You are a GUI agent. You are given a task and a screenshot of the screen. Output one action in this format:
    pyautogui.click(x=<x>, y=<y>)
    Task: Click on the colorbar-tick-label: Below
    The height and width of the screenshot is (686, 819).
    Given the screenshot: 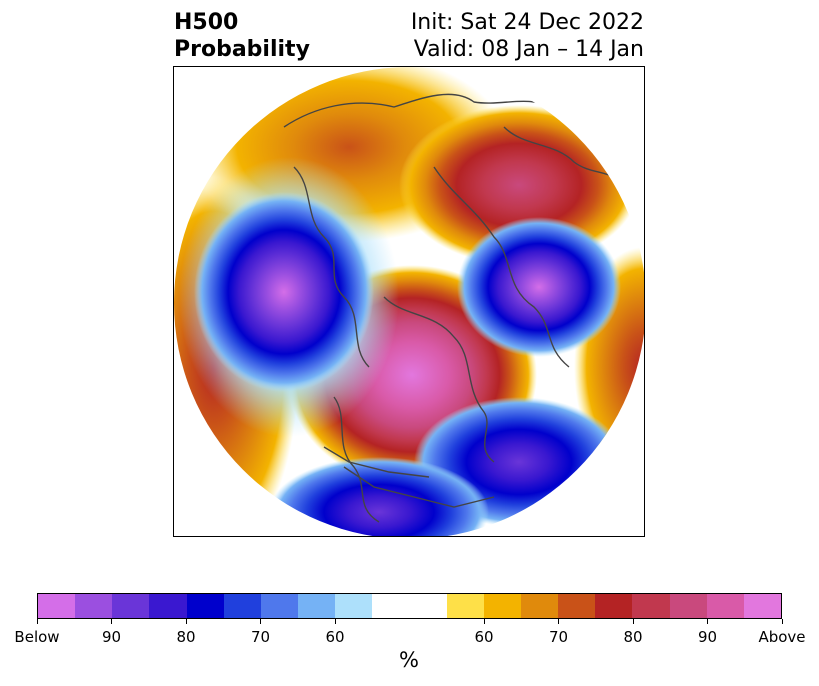 What is the action you would take?
    pyautogui.click(x=37, y=637)
    